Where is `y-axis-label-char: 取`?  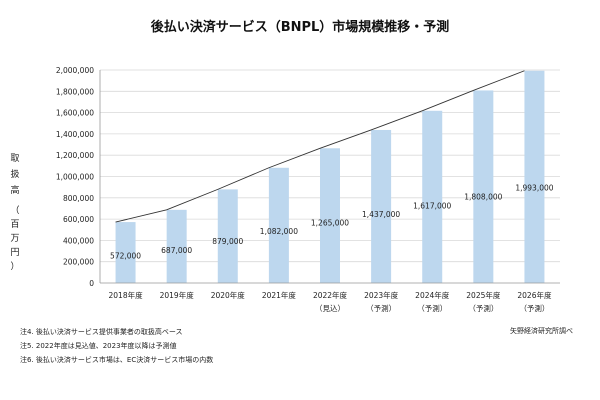 y-axis-label-char: 取 is located at coordinates (15, 159).